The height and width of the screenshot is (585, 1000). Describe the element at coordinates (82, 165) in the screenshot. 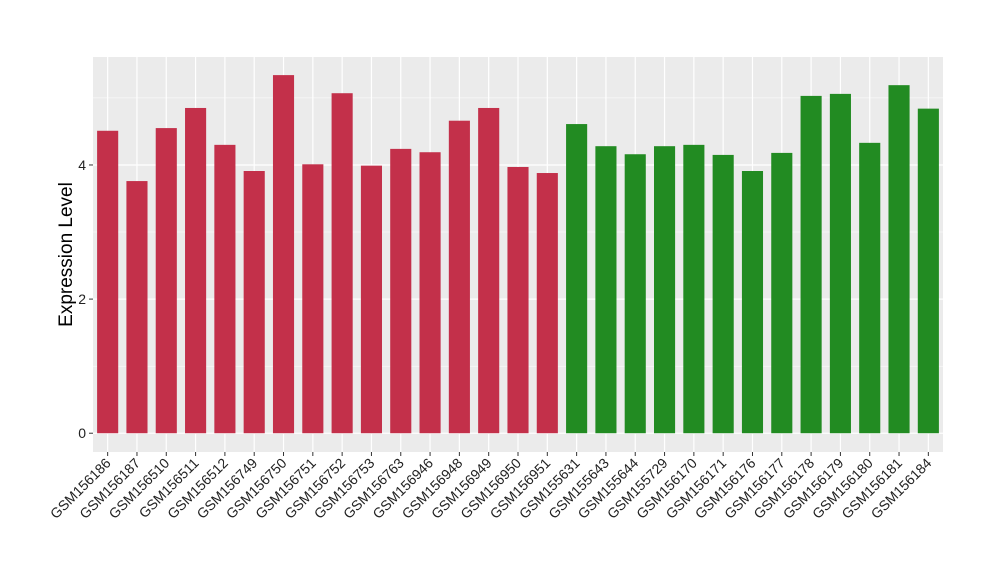

I see `y-tick-label: 4` at that location.